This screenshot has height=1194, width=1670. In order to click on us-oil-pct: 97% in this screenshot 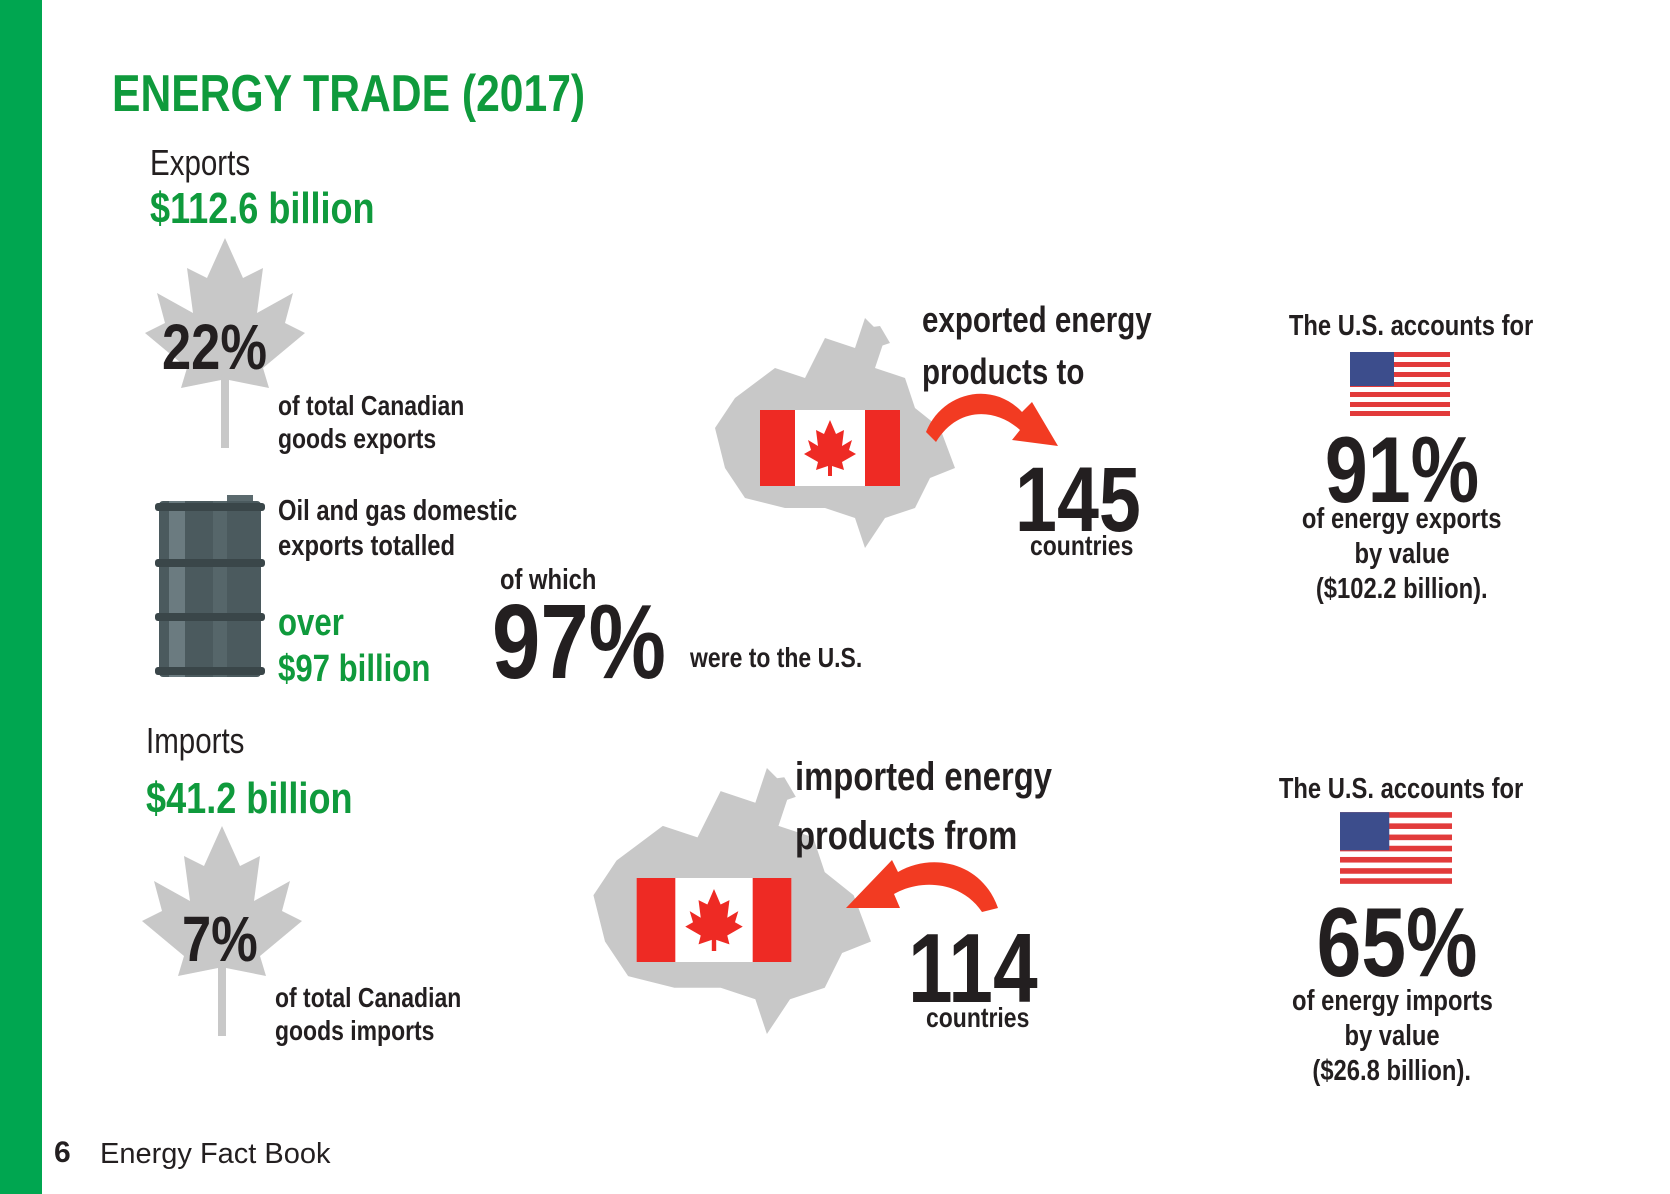, I will do `click(579, 642)`.